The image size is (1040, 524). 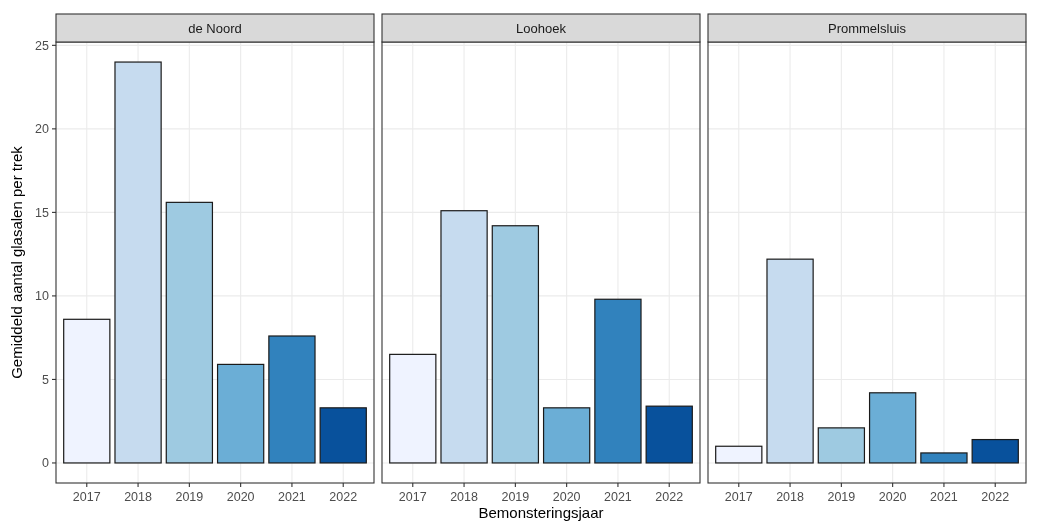 I want to click on y-tick-label: 20, so click(x=42, y=129).